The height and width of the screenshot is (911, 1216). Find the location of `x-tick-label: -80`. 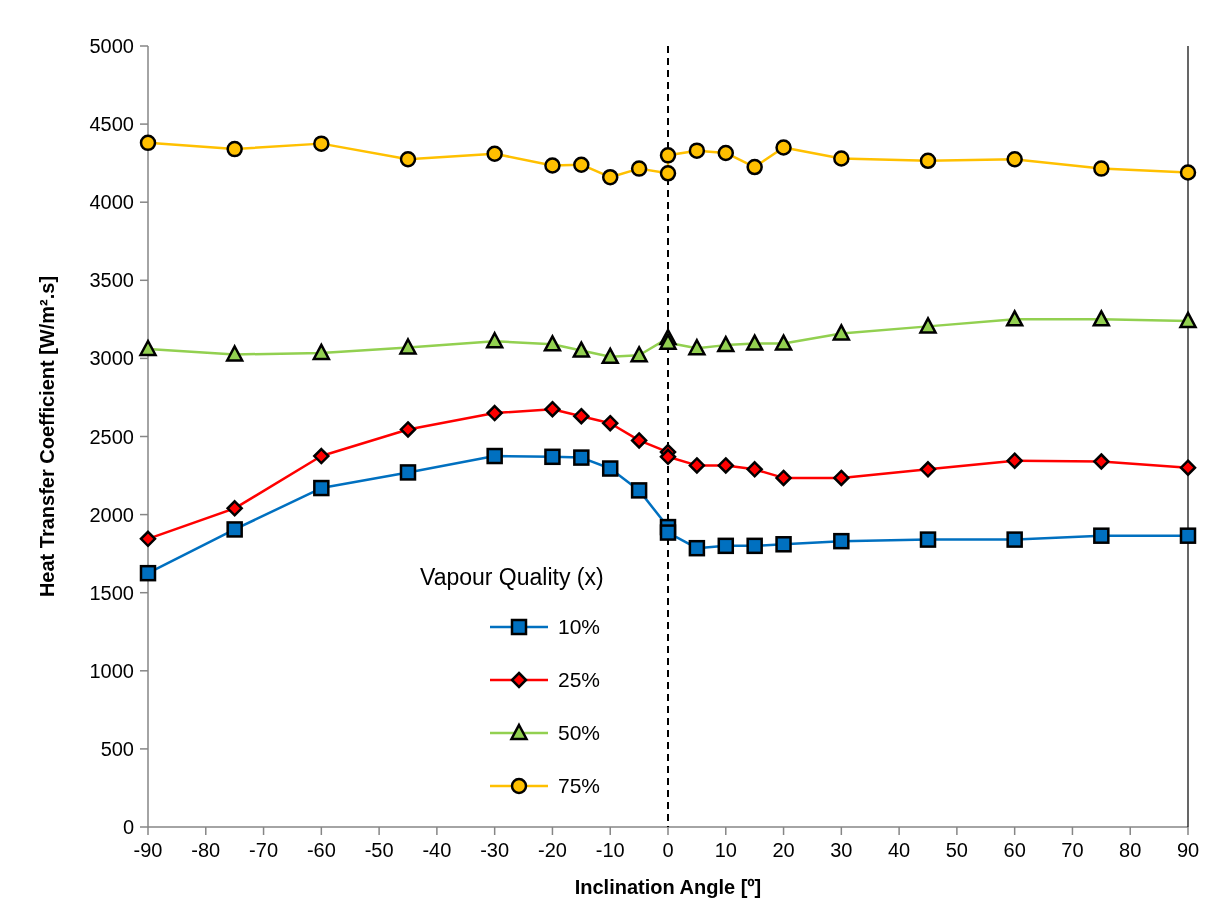

x-tick-label: -80 is located at coordinates (206, 850).